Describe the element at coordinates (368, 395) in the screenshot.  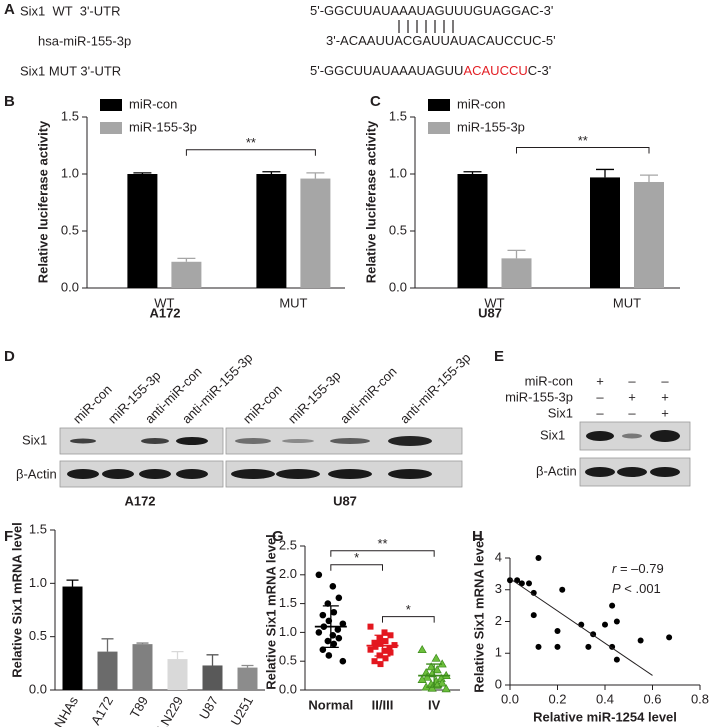
I see `lane-label: anti-miR-con` at that location.